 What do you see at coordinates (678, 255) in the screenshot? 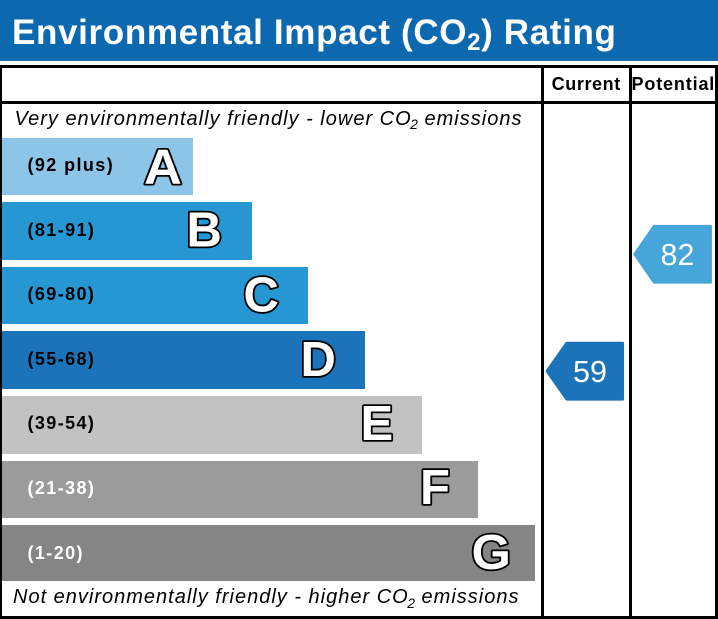
I see `svg-text: 82` at bounding box center [678, 255].